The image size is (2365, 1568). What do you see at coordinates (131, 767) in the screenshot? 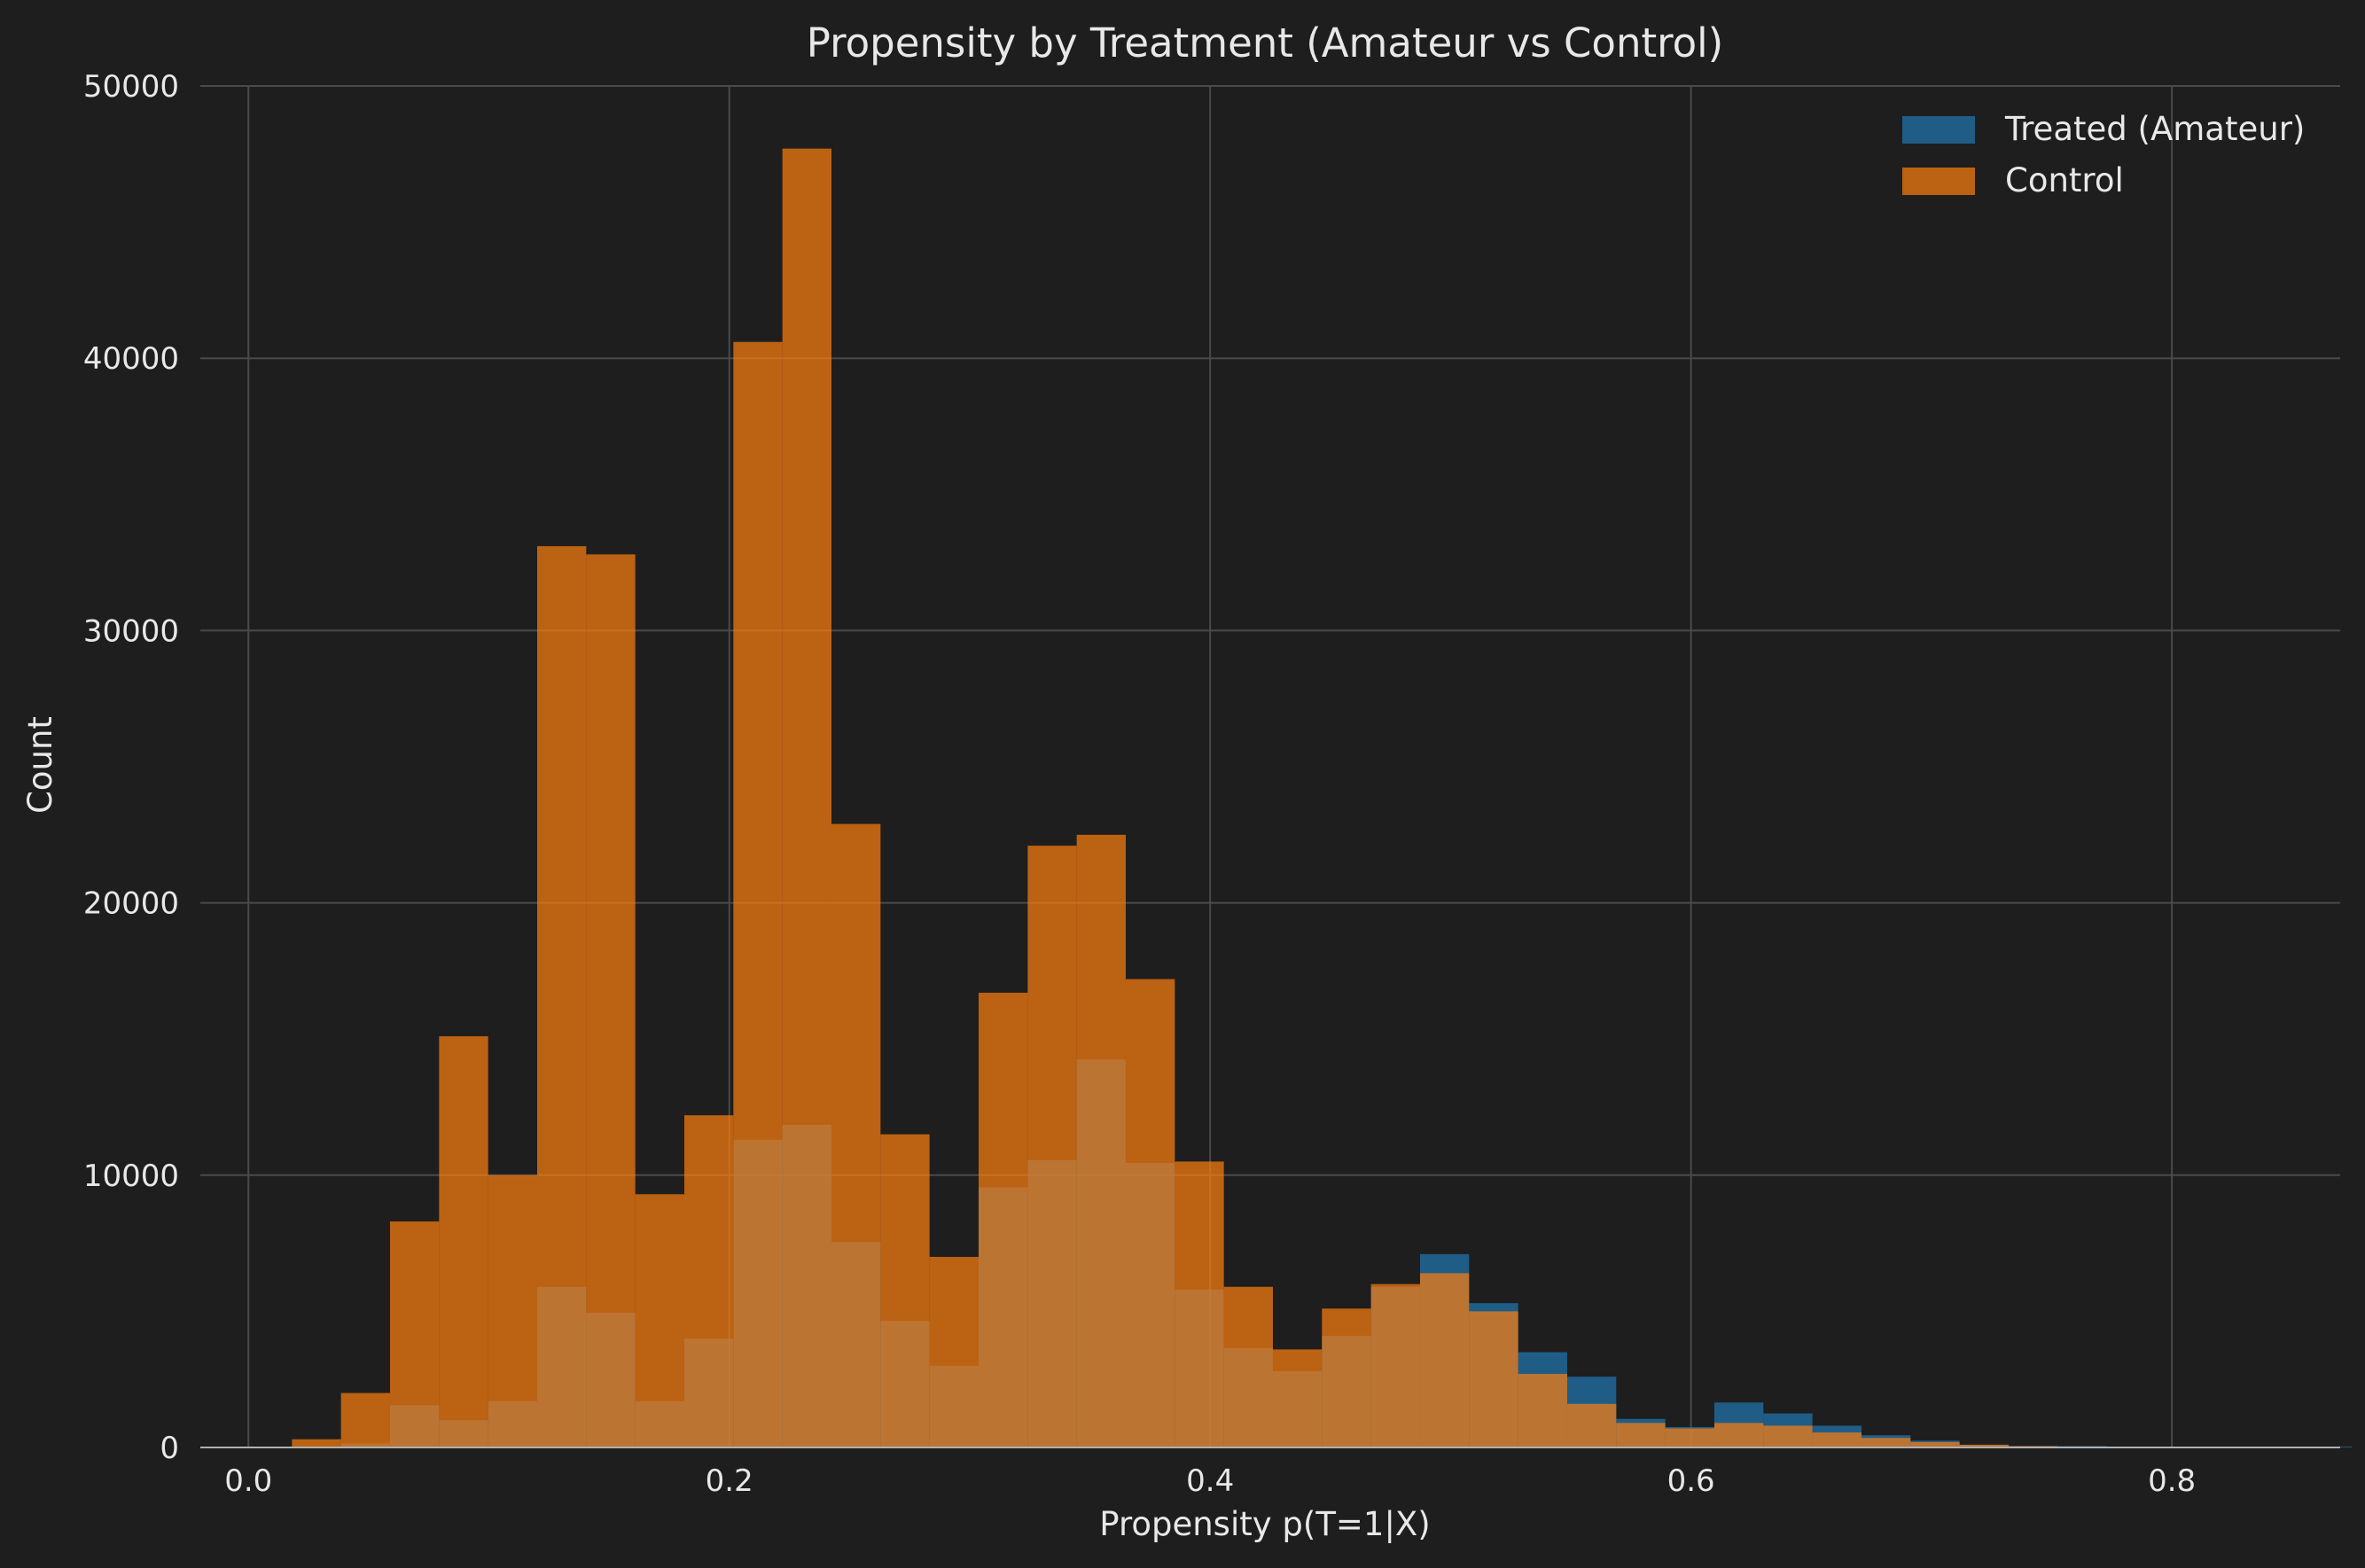
I see `y-tick-labels: 0 10000 20000 30000 40000 50000` at bounding box center [131, 767].